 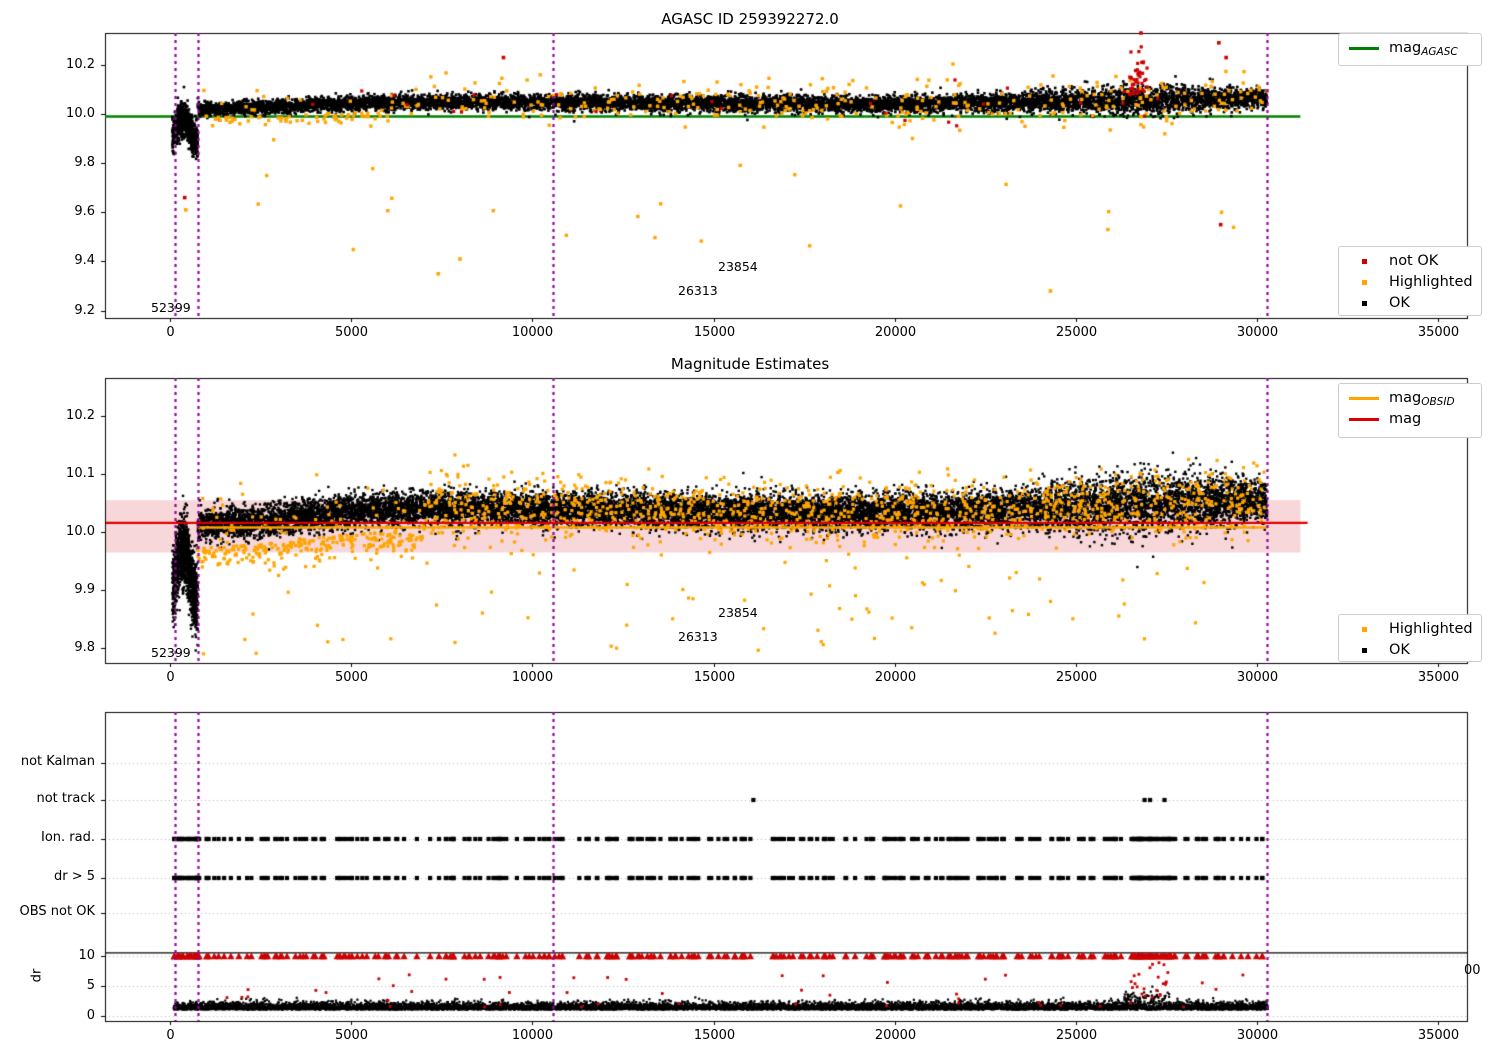 What do you see at coordinates (86, 955) in the screenshot?
I see `dr-tick-10: 10` at bounding box center [86, 955].